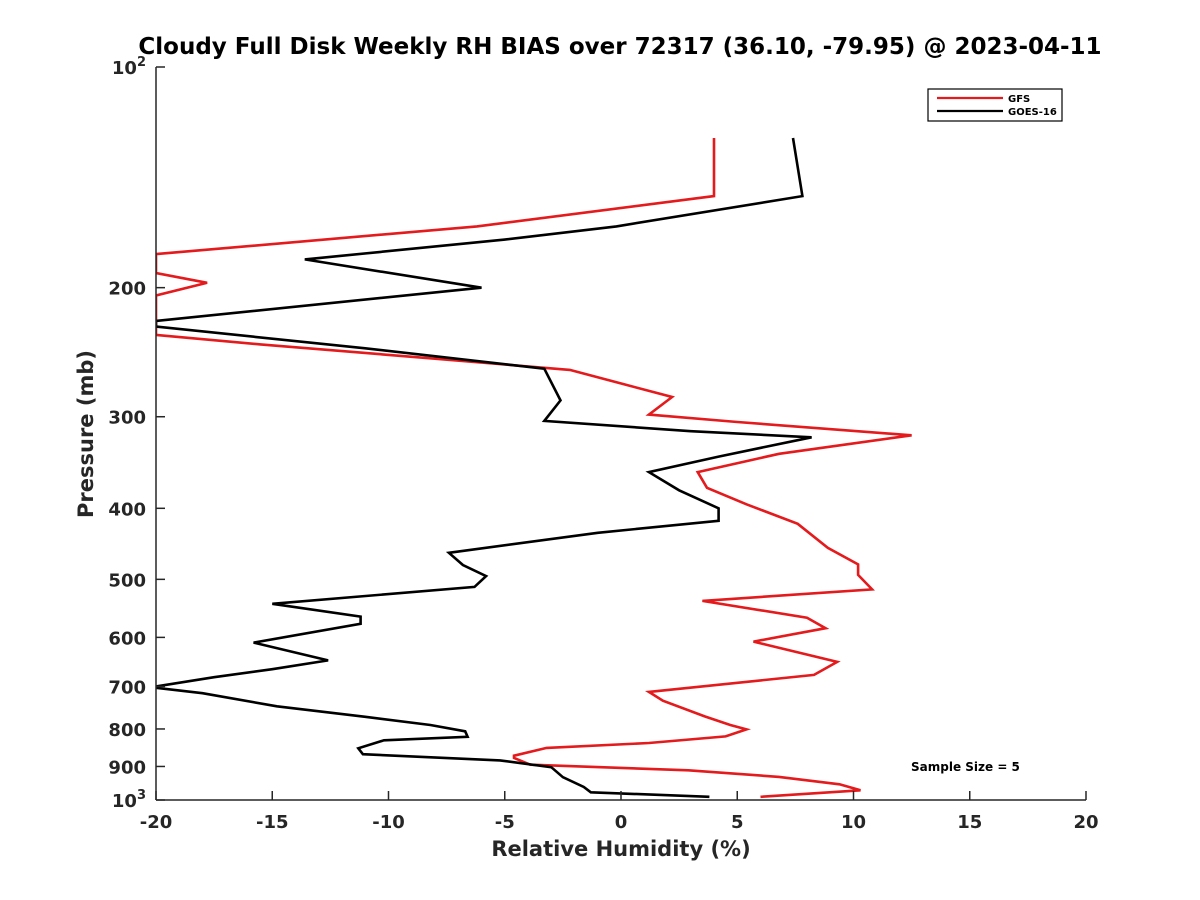 The image size is (1200, 900). I want to click on y-axis-label: Pressure (mb), so click(86, 434).